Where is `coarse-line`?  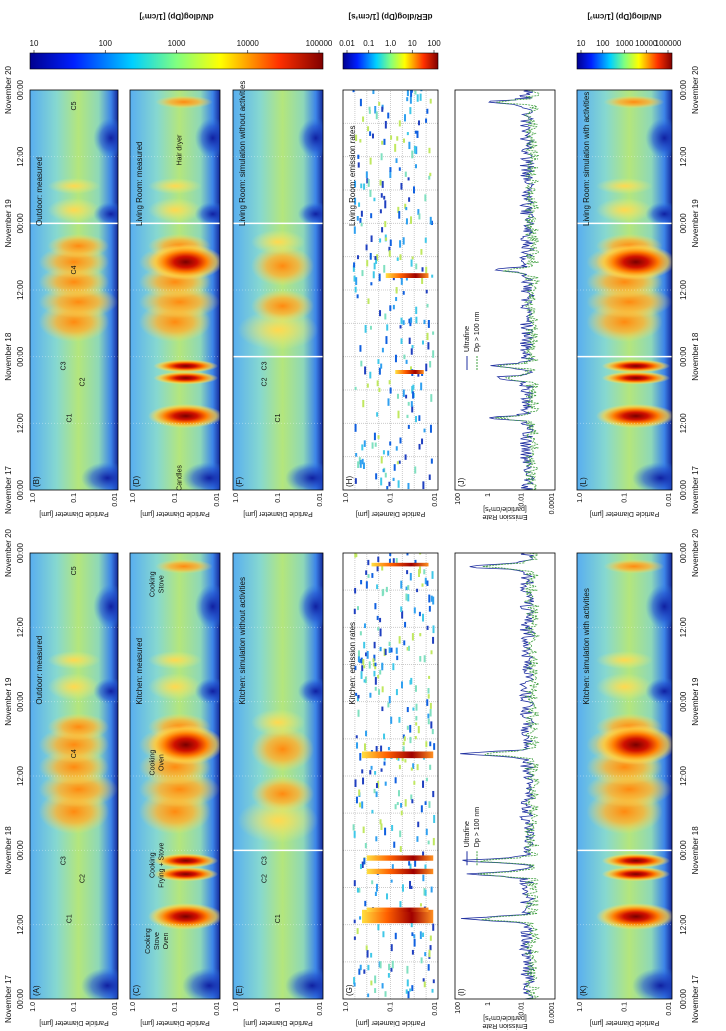 coarse-line is located at coordinates (509, 776).